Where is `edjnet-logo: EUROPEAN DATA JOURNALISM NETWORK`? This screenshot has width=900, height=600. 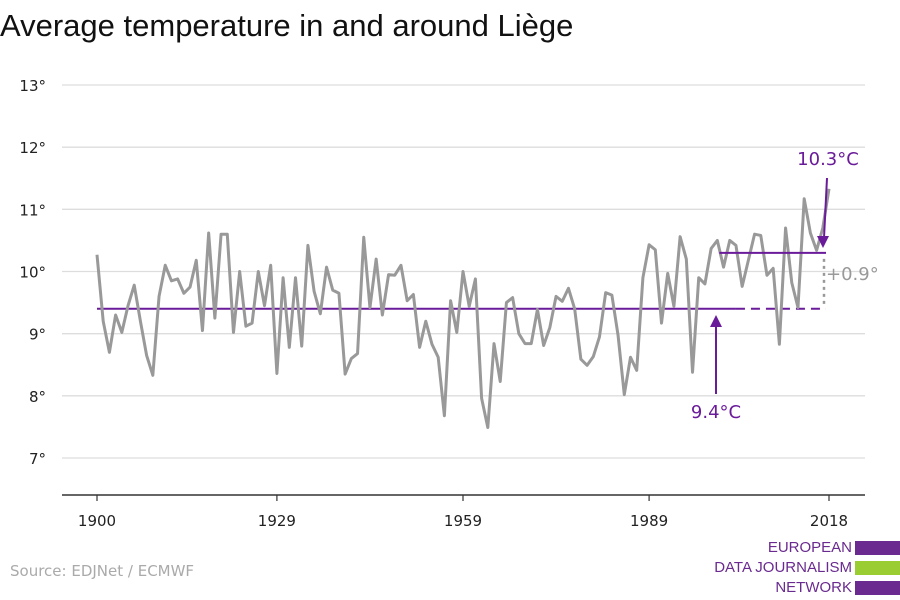 edjnet-logo: EUROPEAN DATA JOURNALISM NETWORK is located at coordinates (800, 568).